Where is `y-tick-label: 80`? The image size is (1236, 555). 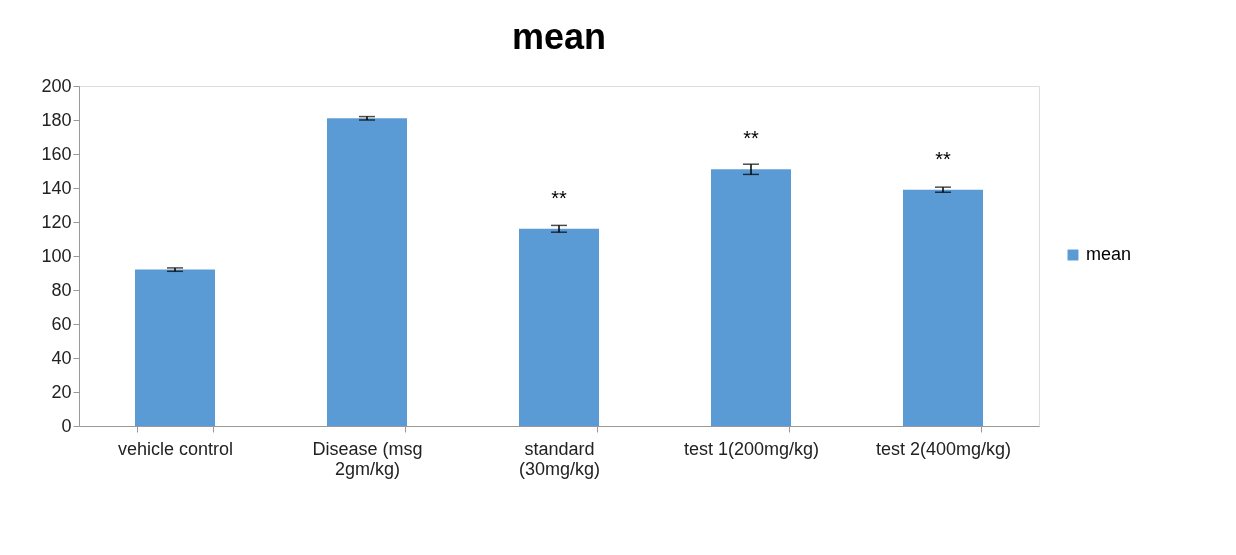 y-tick-label: 80 is located at coordinates (61, 289).